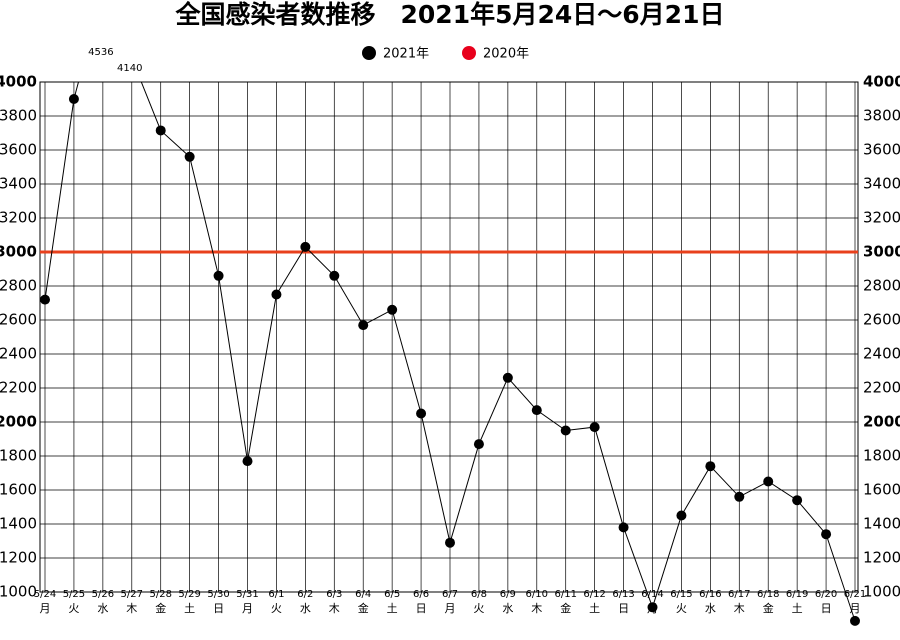 Image resolution: width=900 pixels, height=640 pixels. What do you see at coordinates (18, 218) in the screenshot?
I see `y-tick-label: 3200` at bounding box center [18, 218].